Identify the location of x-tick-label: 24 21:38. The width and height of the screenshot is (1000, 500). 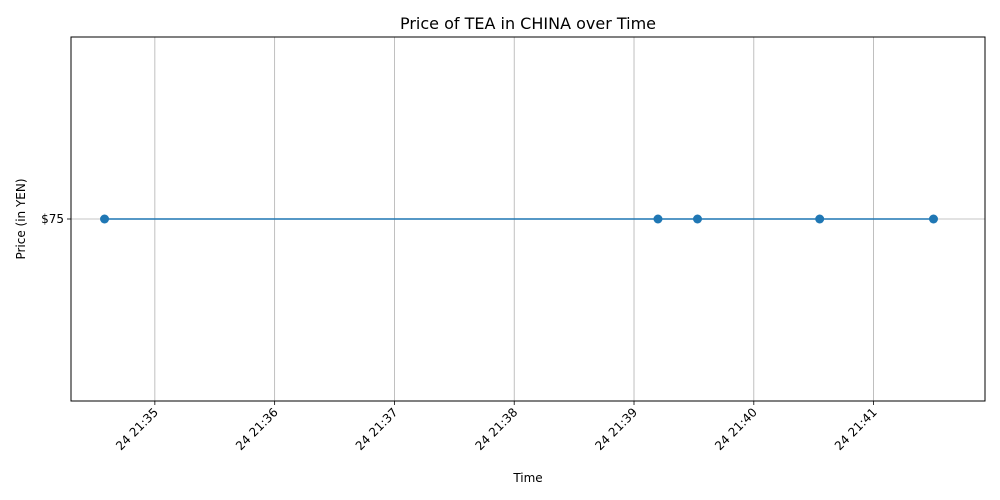
(496, 429).